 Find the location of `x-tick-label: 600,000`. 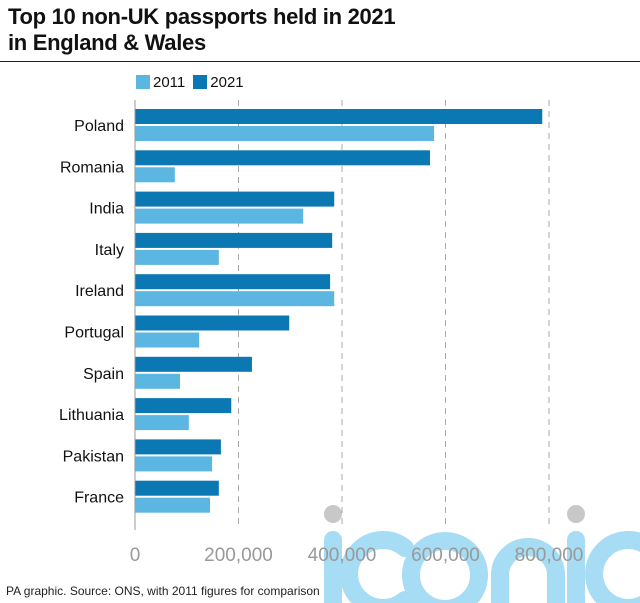

x-tick-label: 600,000 is located at coordinates (445, 555).